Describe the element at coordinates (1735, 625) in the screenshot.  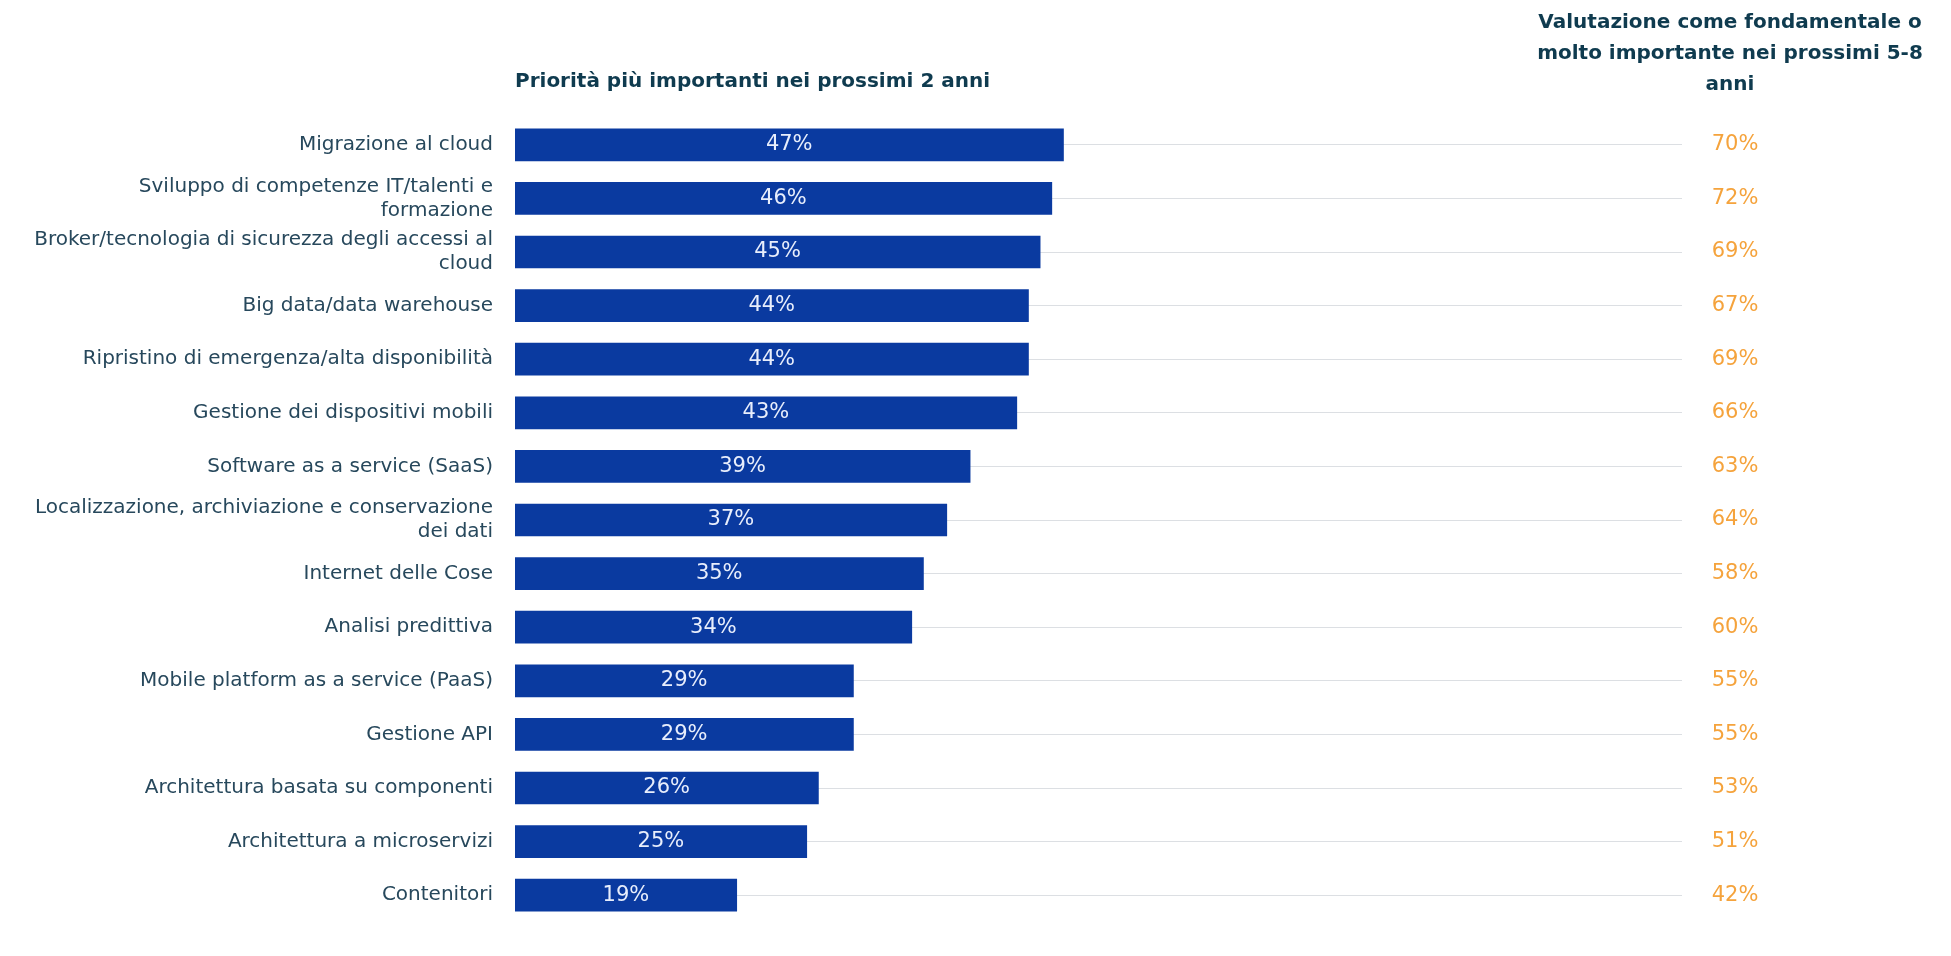
I see `data-label: 60%` at that location.